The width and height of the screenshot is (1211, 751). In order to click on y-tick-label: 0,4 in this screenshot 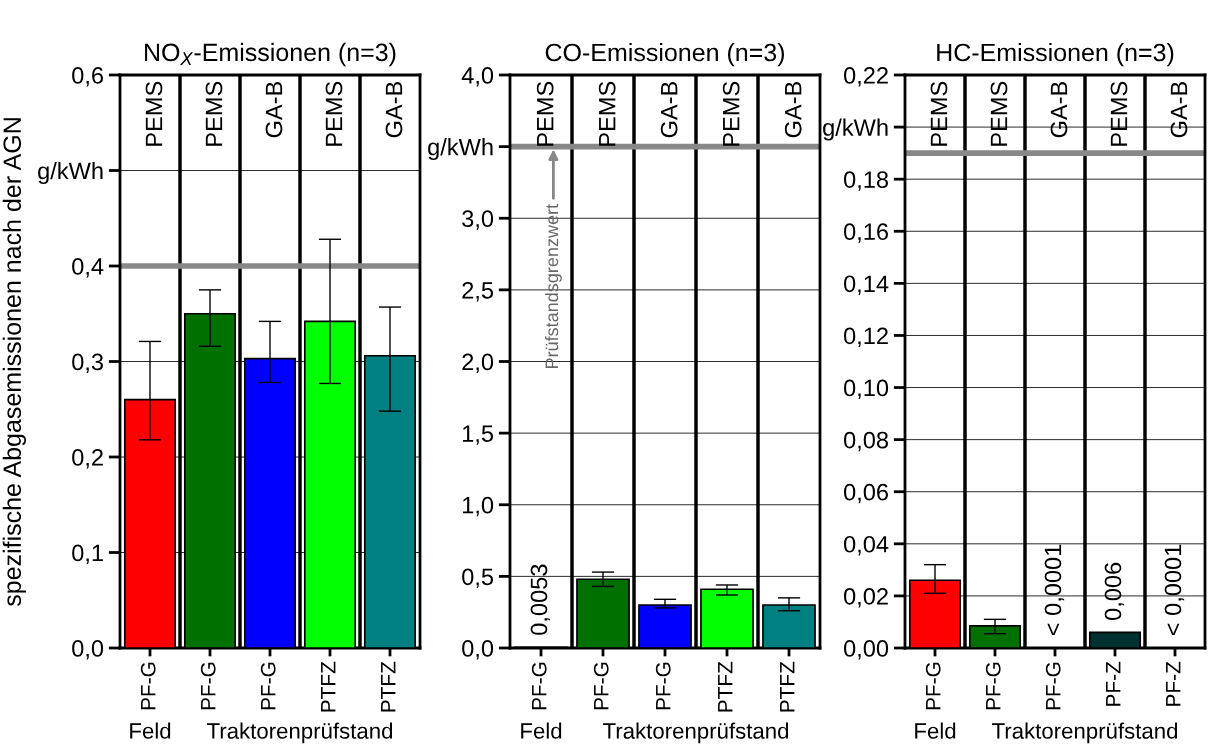, I will do `click(88, 268)`.